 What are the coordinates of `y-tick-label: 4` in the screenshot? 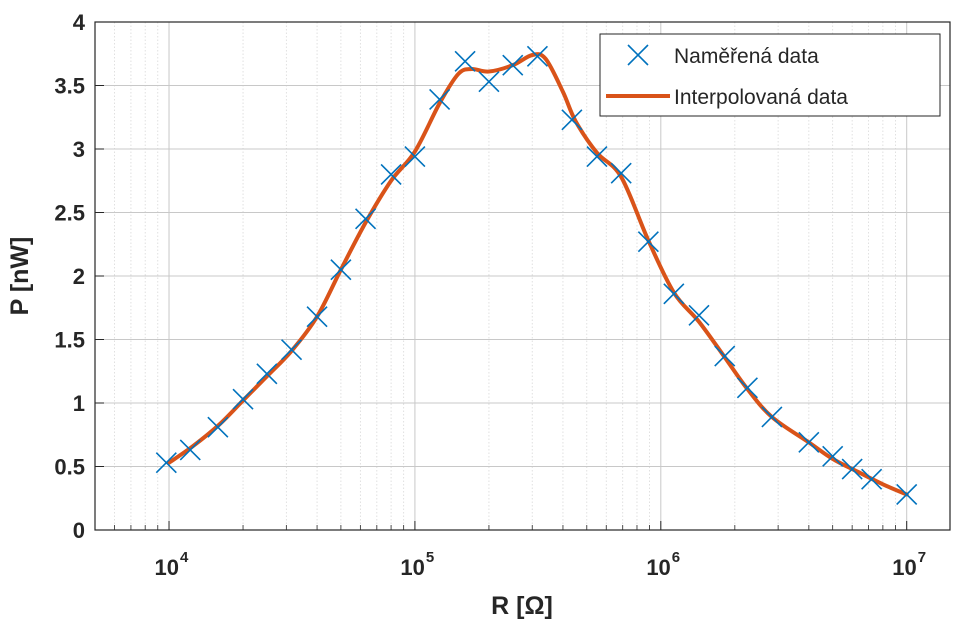 It's located at (79, 22).